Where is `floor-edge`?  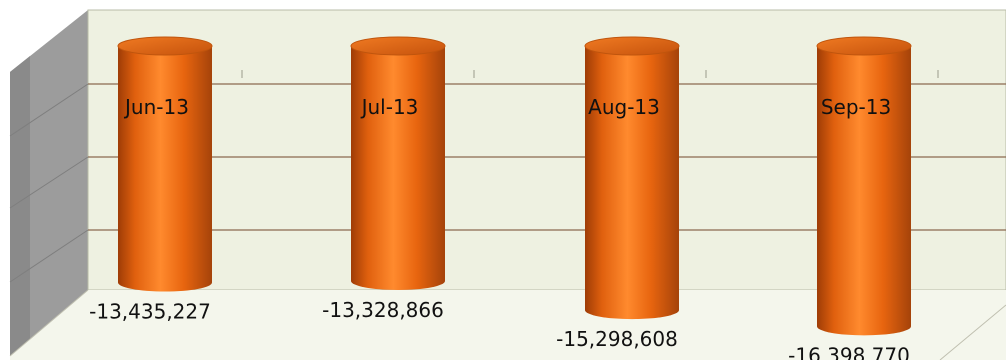 floor-edge is located at coordinates (49, 323).